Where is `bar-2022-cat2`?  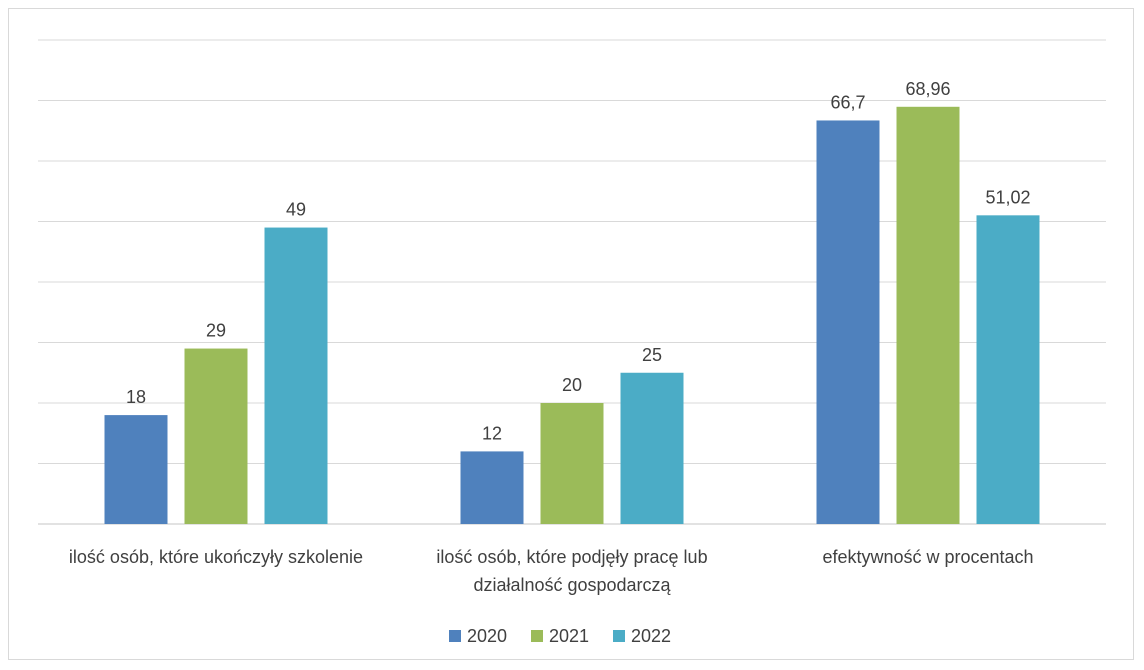
bar-2022-cat2 is located at coordinates (652, 448).